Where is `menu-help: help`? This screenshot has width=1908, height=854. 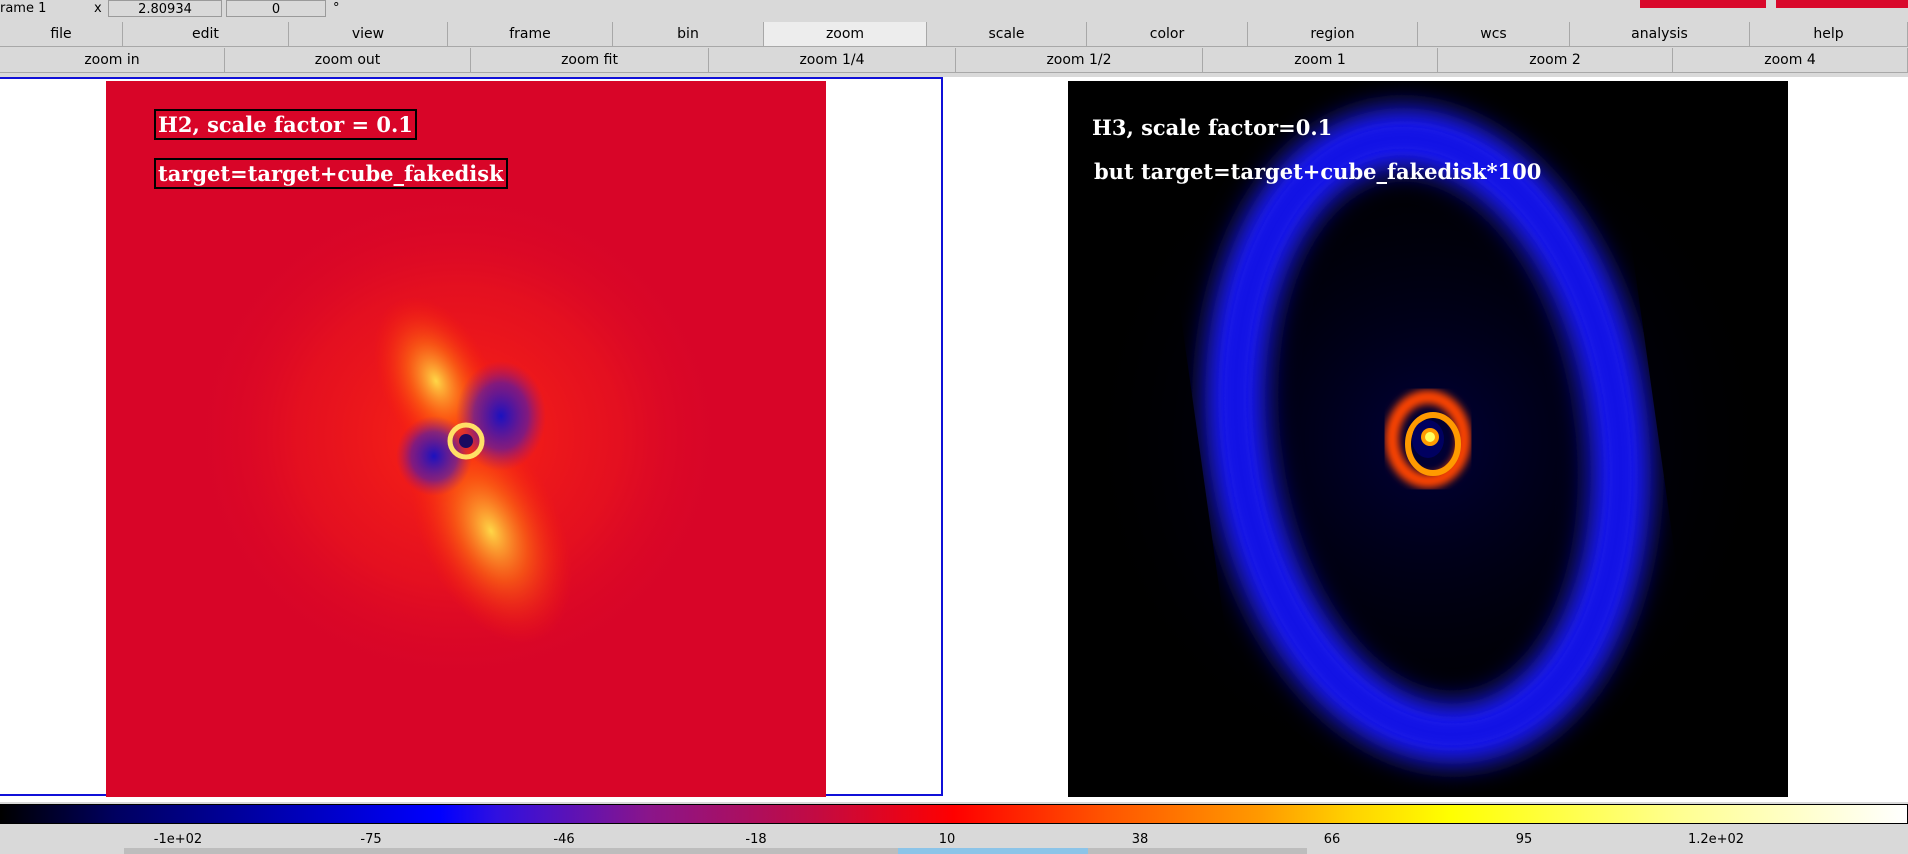 menu-help: help is located at coordinates (1829, 34).